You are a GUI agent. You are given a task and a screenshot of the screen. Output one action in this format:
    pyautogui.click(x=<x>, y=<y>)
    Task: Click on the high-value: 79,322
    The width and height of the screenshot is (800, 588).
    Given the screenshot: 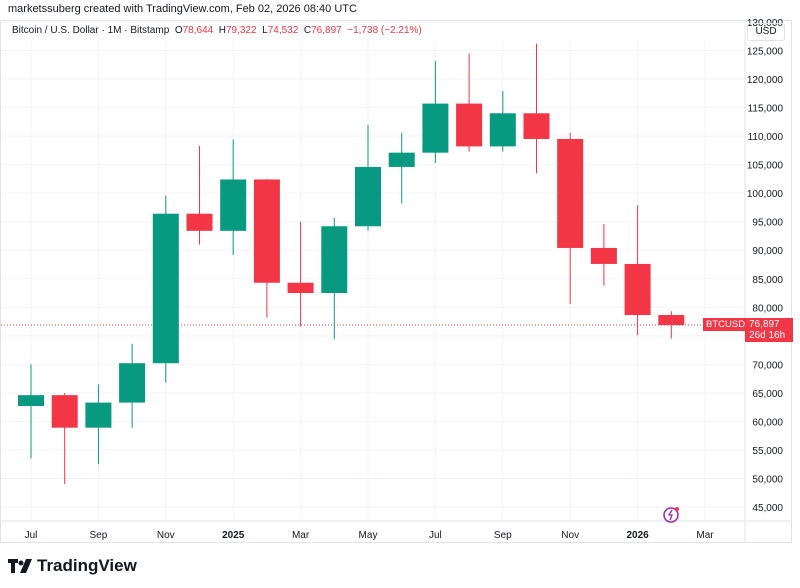 What is the action you would take?
    pyautogui.click(x=241, y=30)
    